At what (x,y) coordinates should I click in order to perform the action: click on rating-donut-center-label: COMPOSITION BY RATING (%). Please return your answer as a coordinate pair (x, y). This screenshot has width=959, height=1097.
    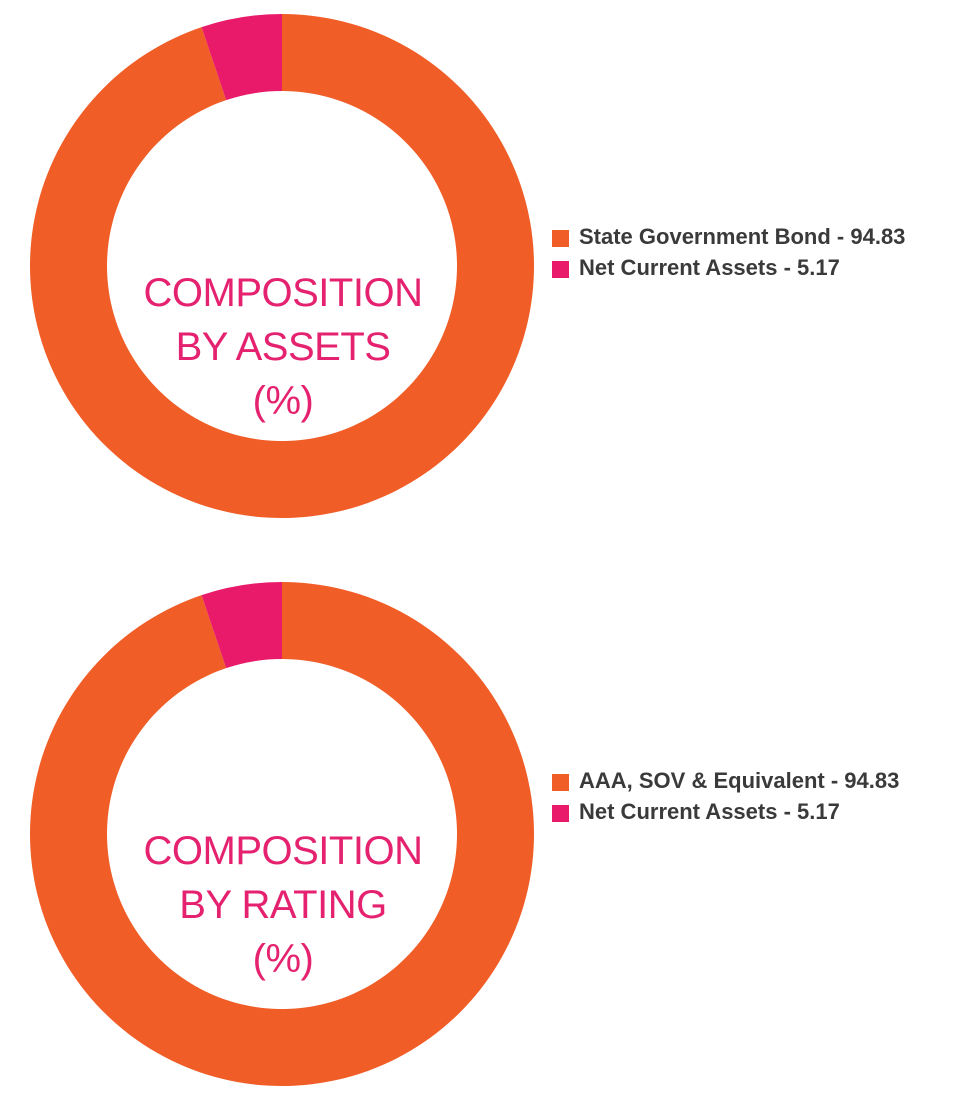
    Looking at the image, I should click on (283, 905).